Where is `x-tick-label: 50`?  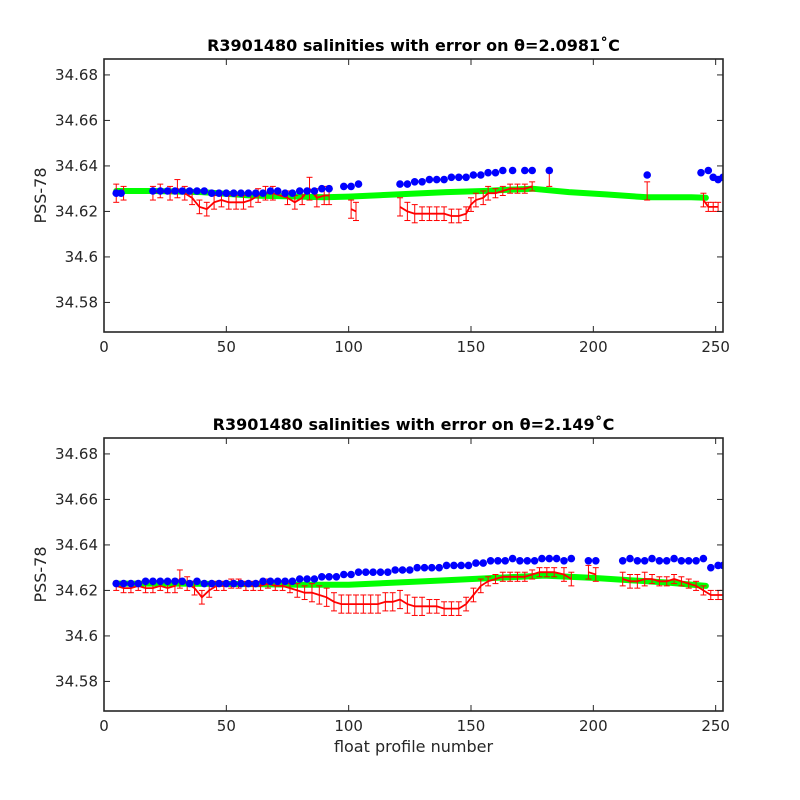 x-tick-label: 50 is located at coordinates (226, 347).